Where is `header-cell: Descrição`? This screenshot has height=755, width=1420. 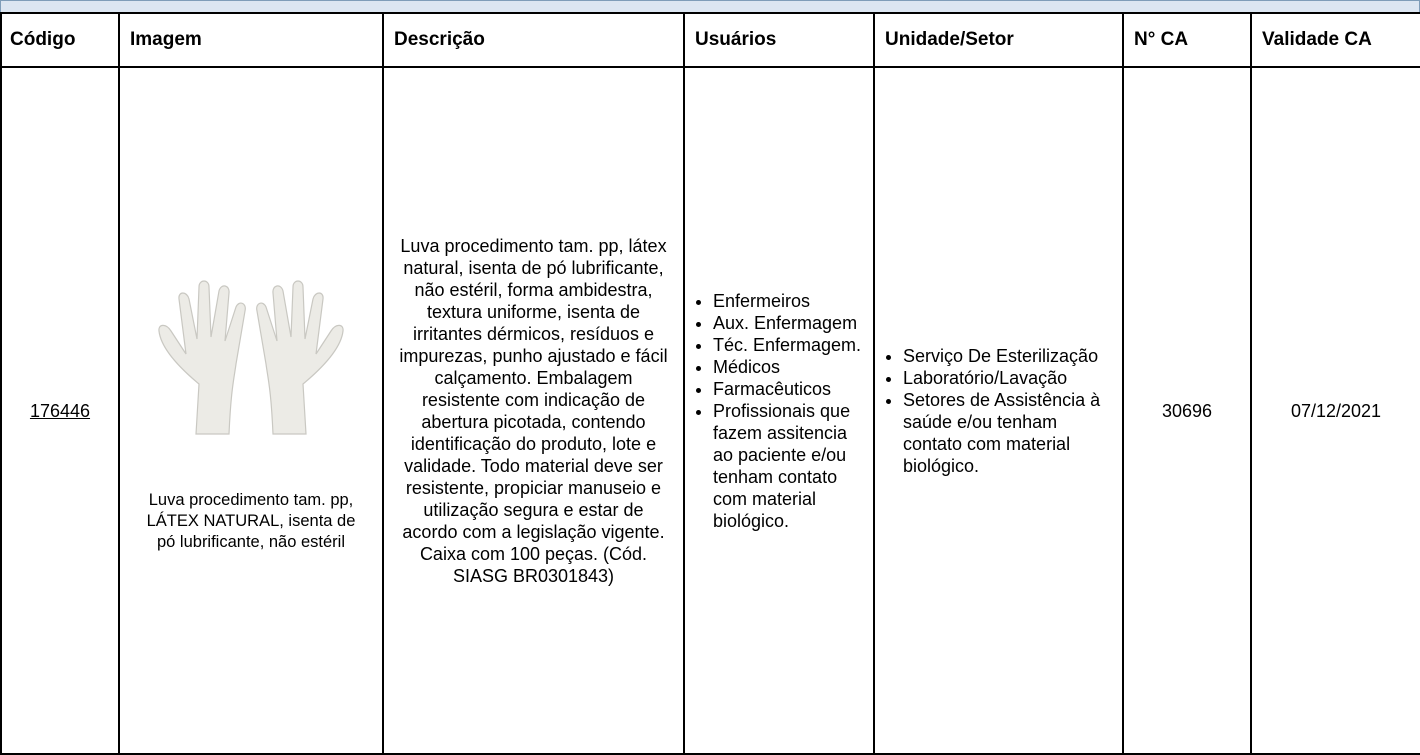 header-cell: Descrição is located at coordinates (533, 40).